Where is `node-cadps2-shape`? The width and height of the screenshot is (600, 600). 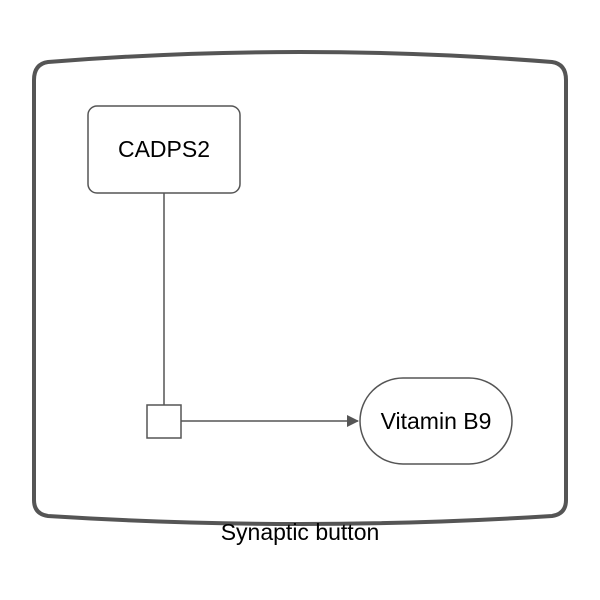
node-cadps2-shape is located at coordinates (164, 149).